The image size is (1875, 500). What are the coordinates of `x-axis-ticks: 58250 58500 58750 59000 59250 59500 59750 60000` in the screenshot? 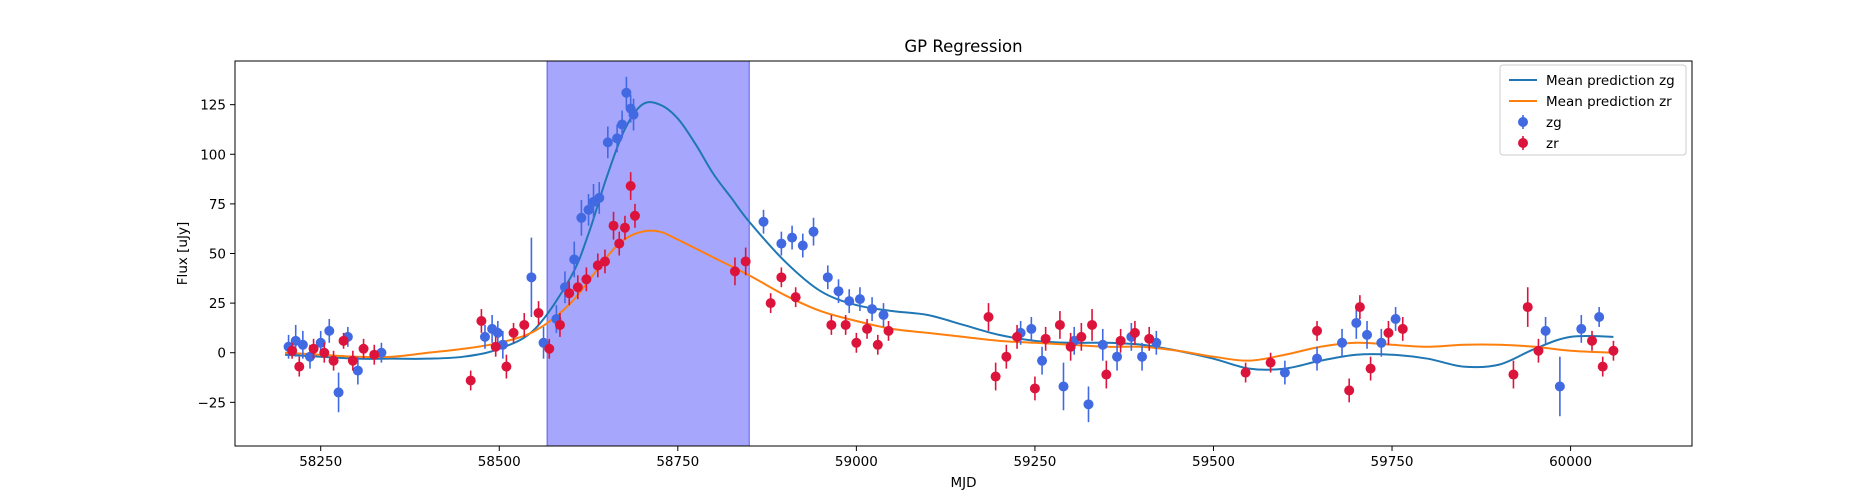 It's located at (945, 458).